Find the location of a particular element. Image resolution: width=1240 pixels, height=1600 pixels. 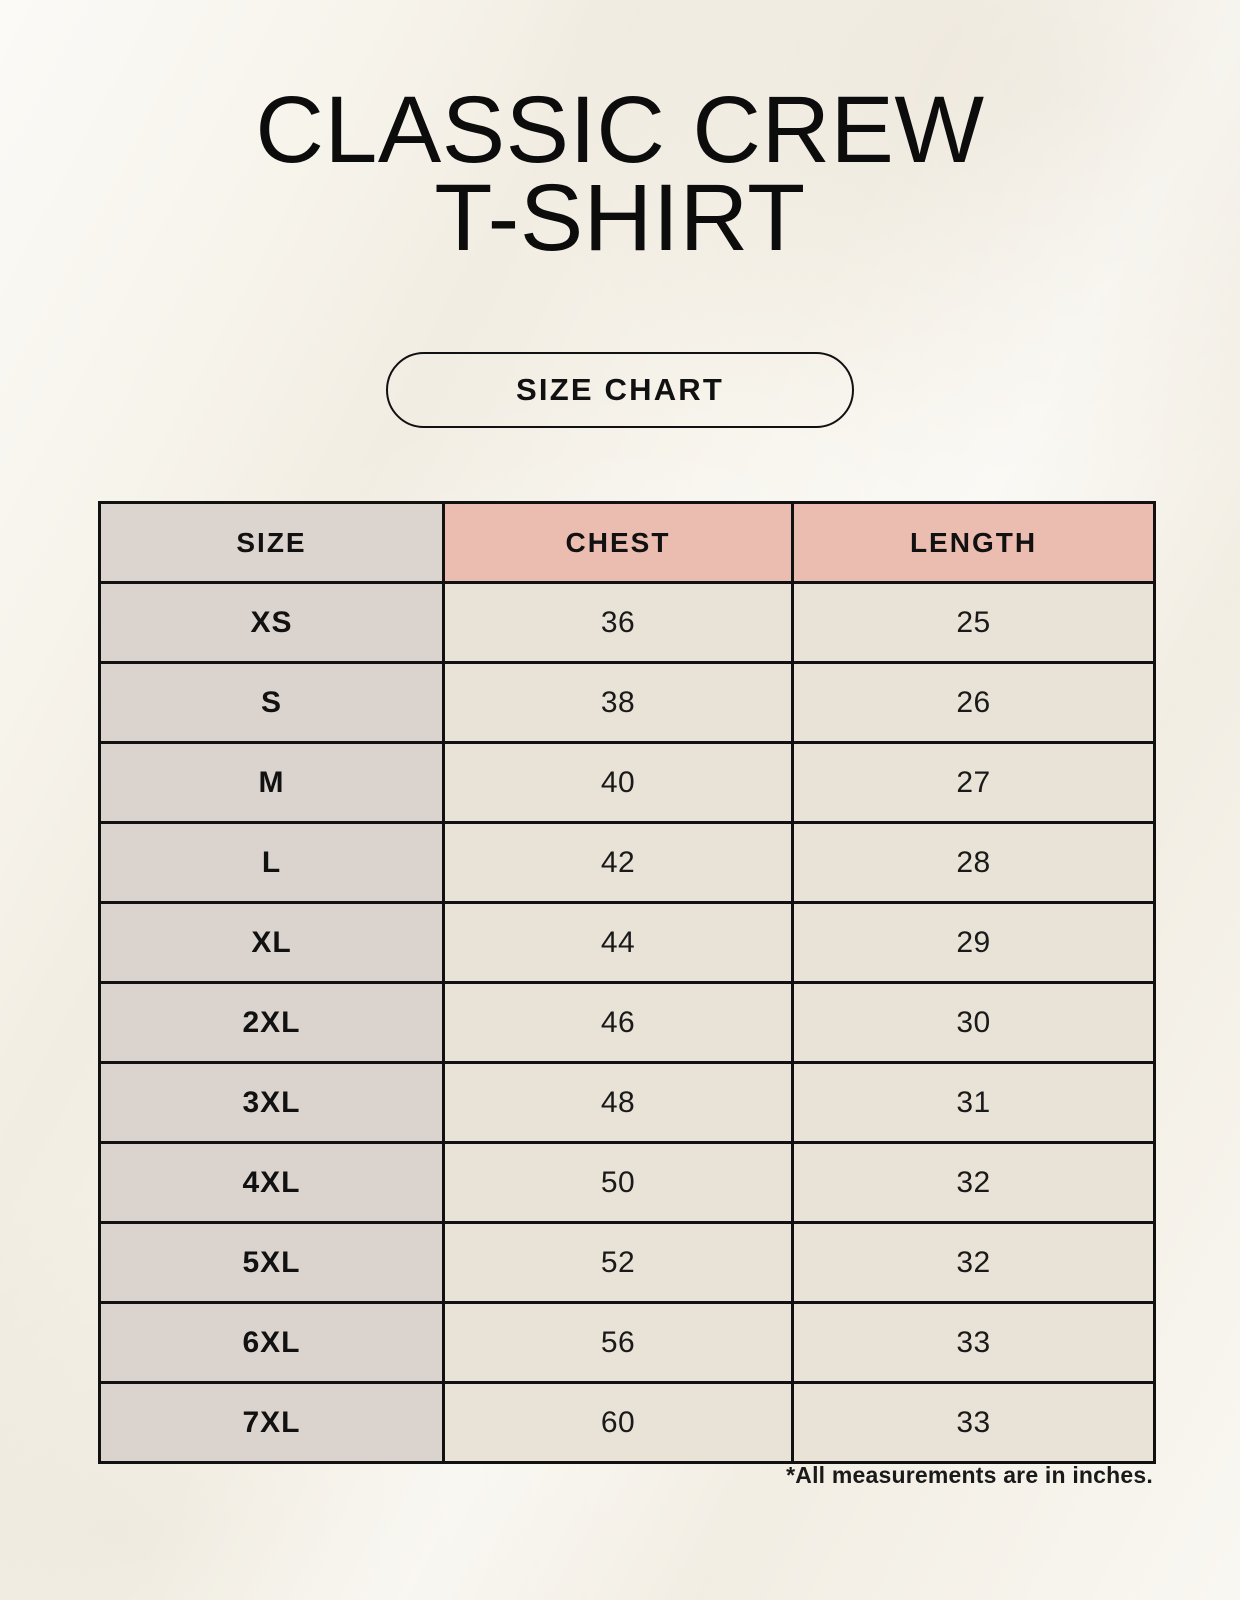

page-title-line-2: T-SHIRT is located at coordinates (620, 218).